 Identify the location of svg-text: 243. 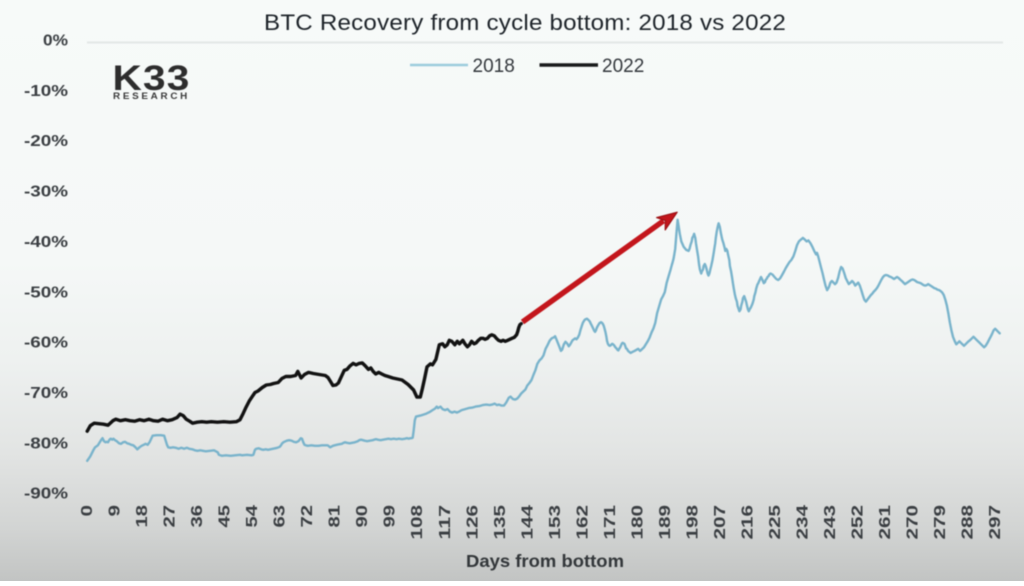
(830, 522).